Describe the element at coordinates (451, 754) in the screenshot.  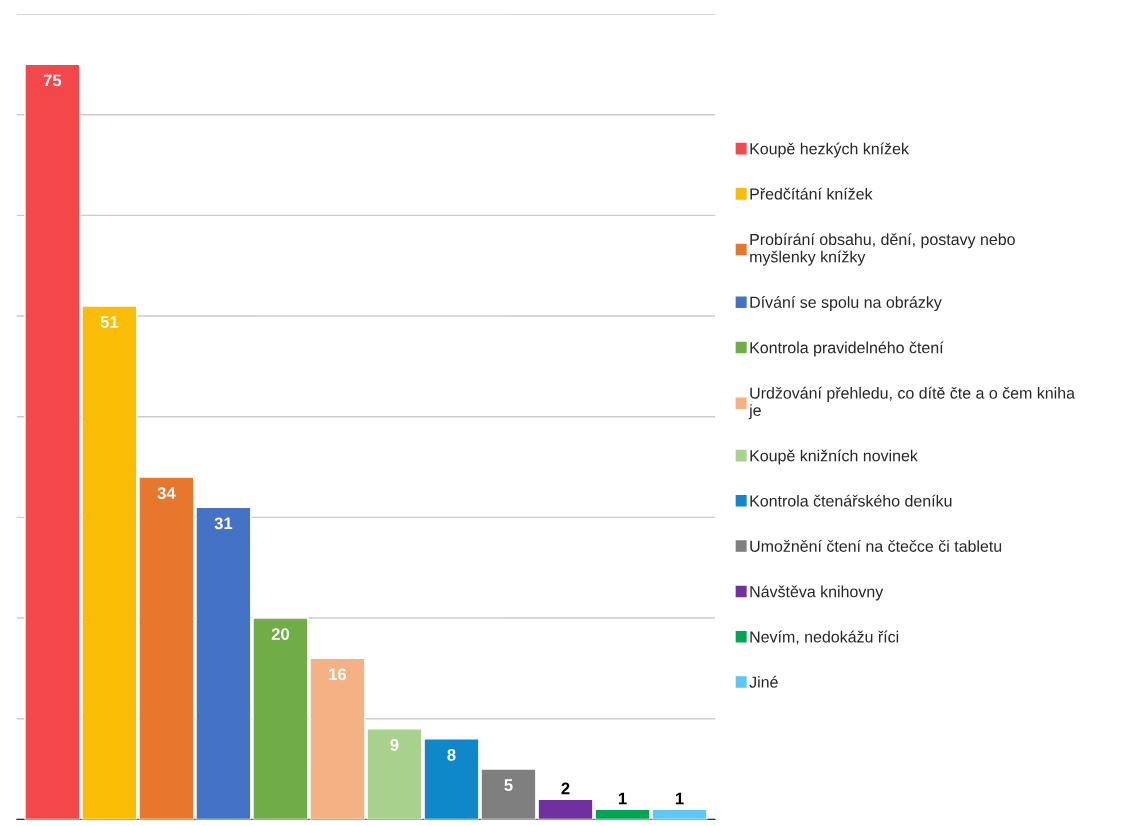
I see `data-label: 8` at that location.